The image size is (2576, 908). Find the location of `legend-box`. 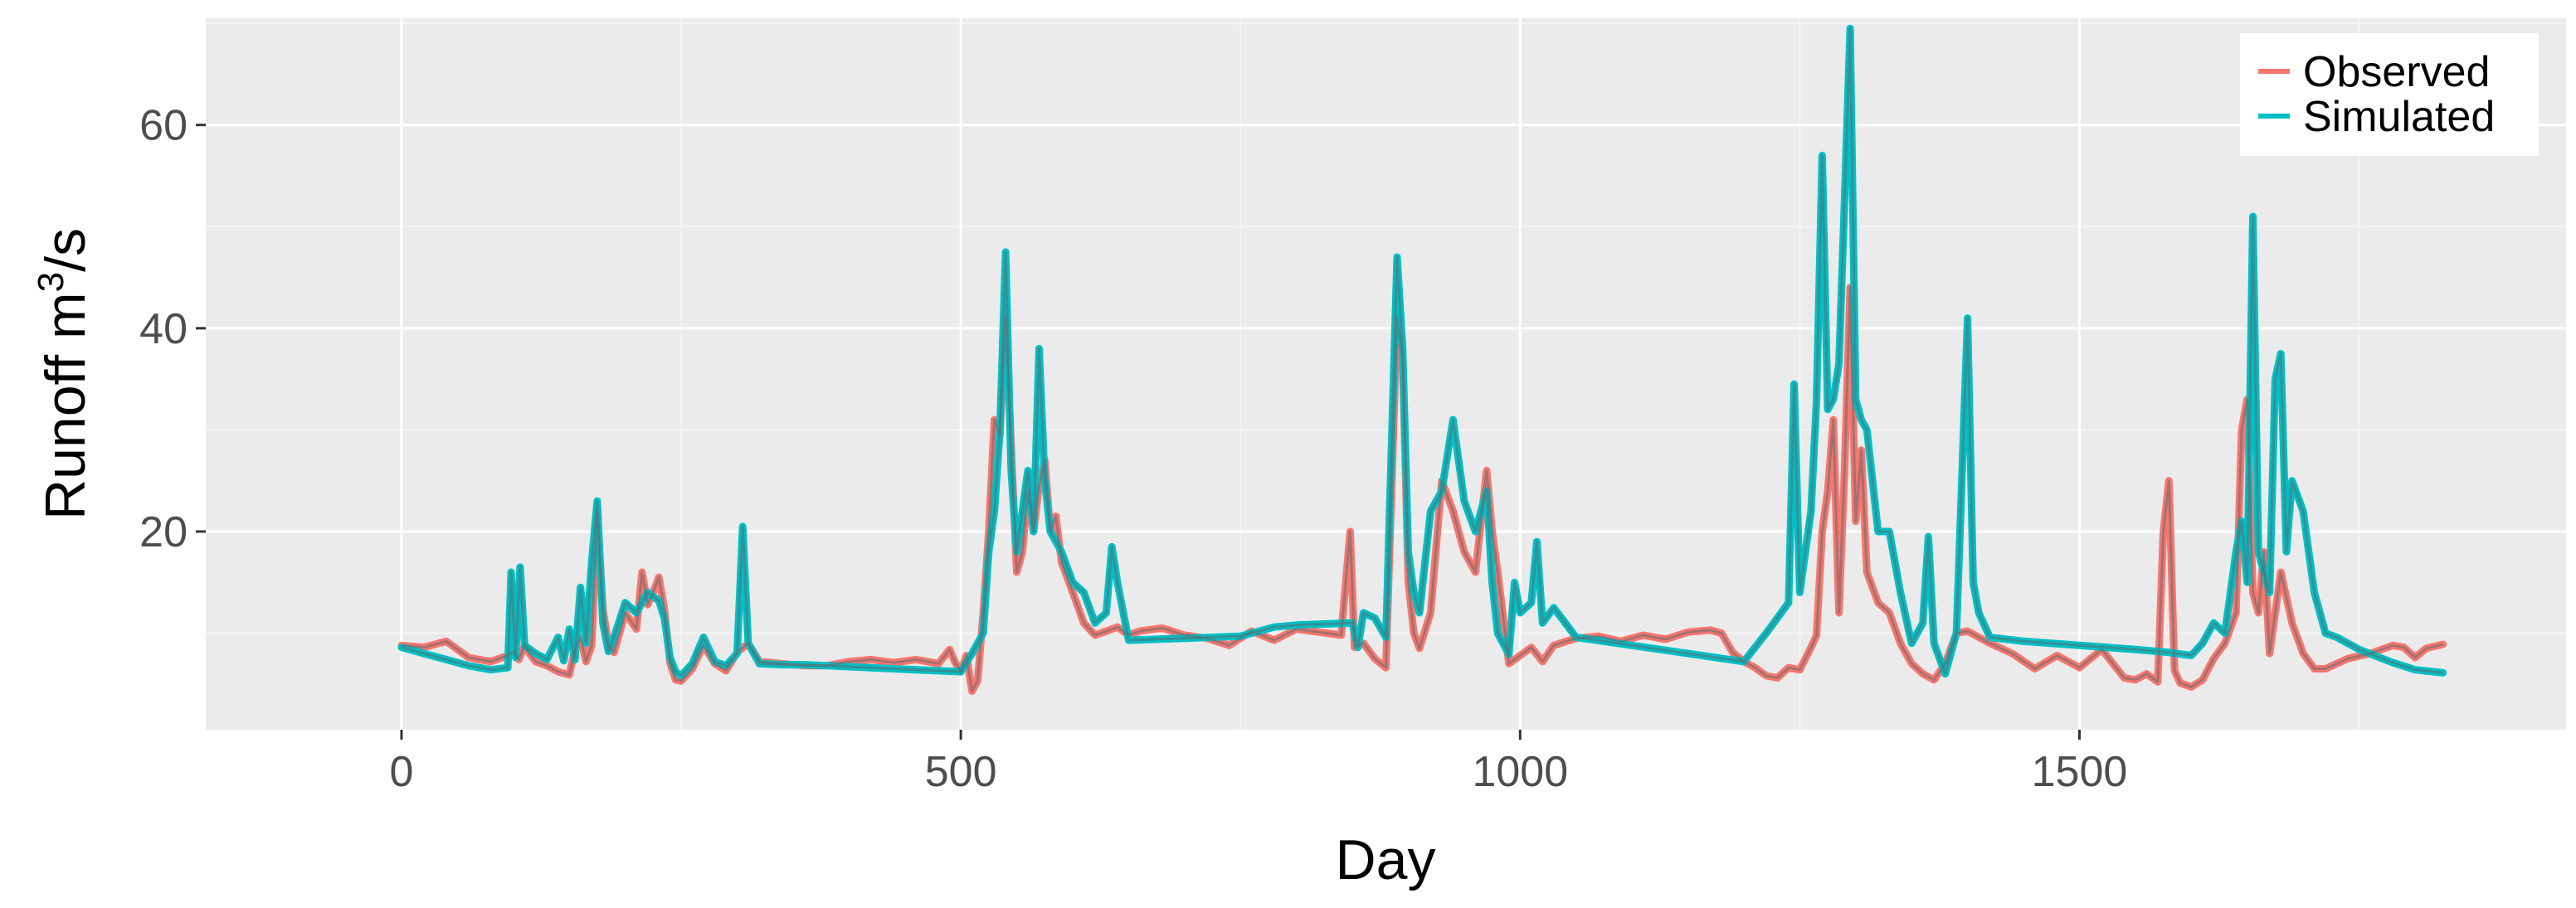

legend-box is located at coordinates (2389, 94).